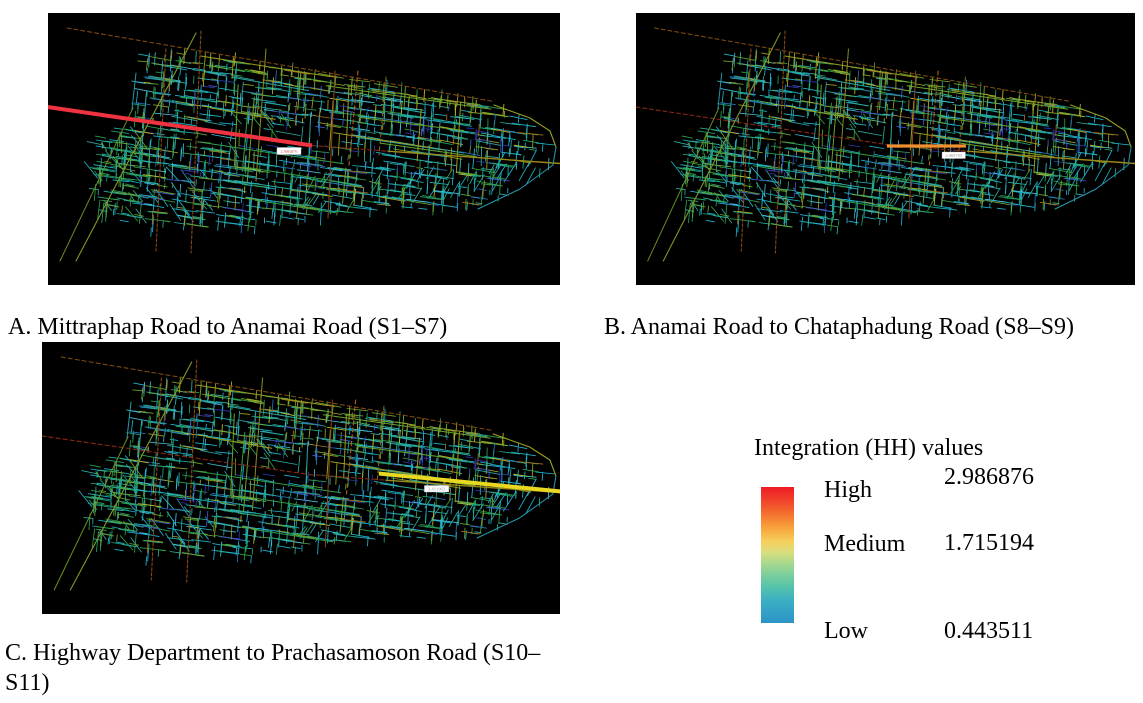 The height and width of the screenshot is (703, 1143). What do you see at coordinates (289, 151) in the screenshot?
I see `svg-text: 2.986876` at bounding box center [289, 151].